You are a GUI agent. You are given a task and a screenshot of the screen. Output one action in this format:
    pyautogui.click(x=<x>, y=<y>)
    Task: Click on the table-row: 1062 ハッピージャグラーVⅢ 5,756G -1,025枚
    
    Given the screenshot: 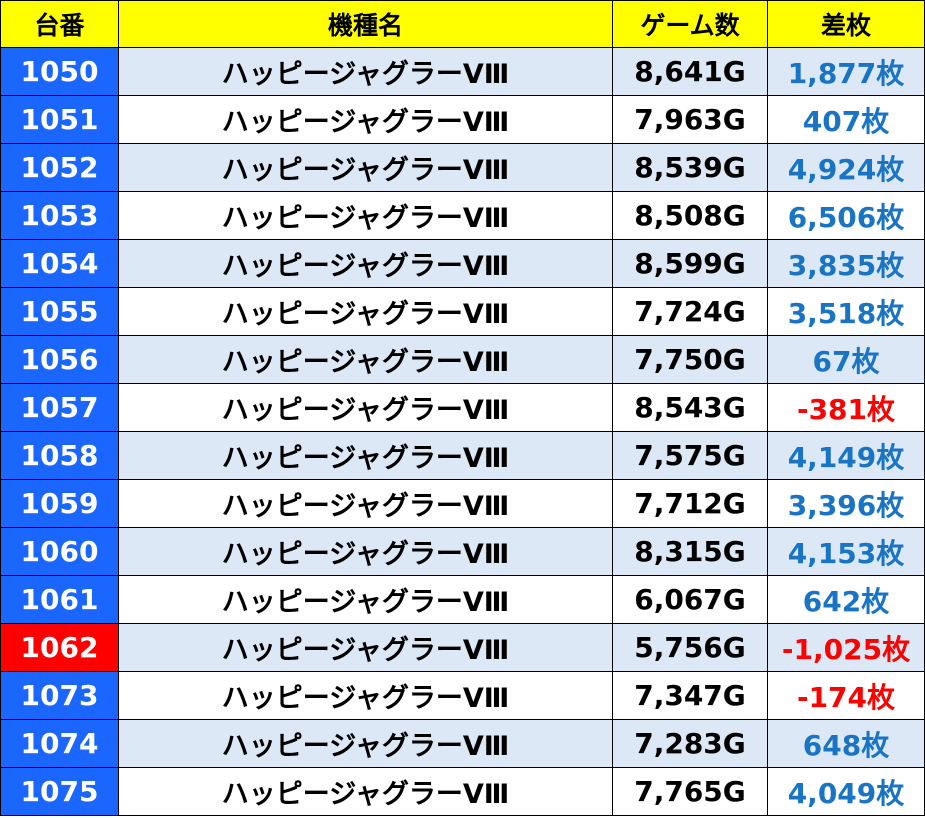 What is the action you would take?
    pyautogui.click(x=462, y=647)
    